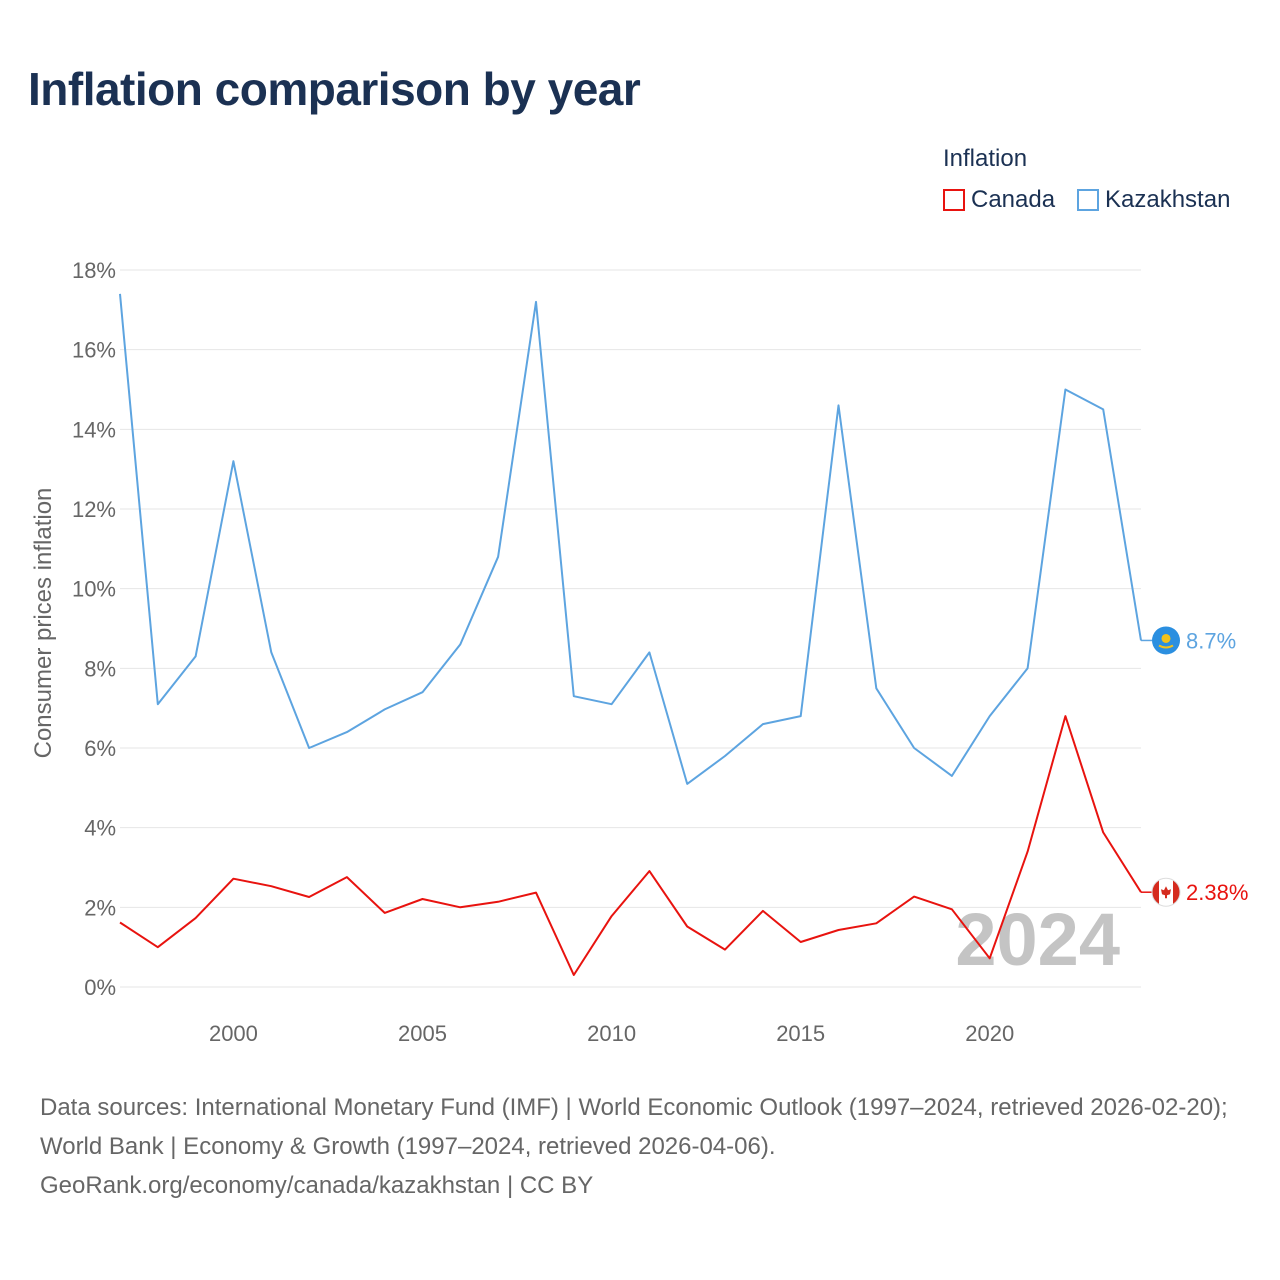  What do you see at coordinates (1166, 640) in the screenshot?
I see `kazakhstan-flag-icon` at bounding box center [1166, 640].